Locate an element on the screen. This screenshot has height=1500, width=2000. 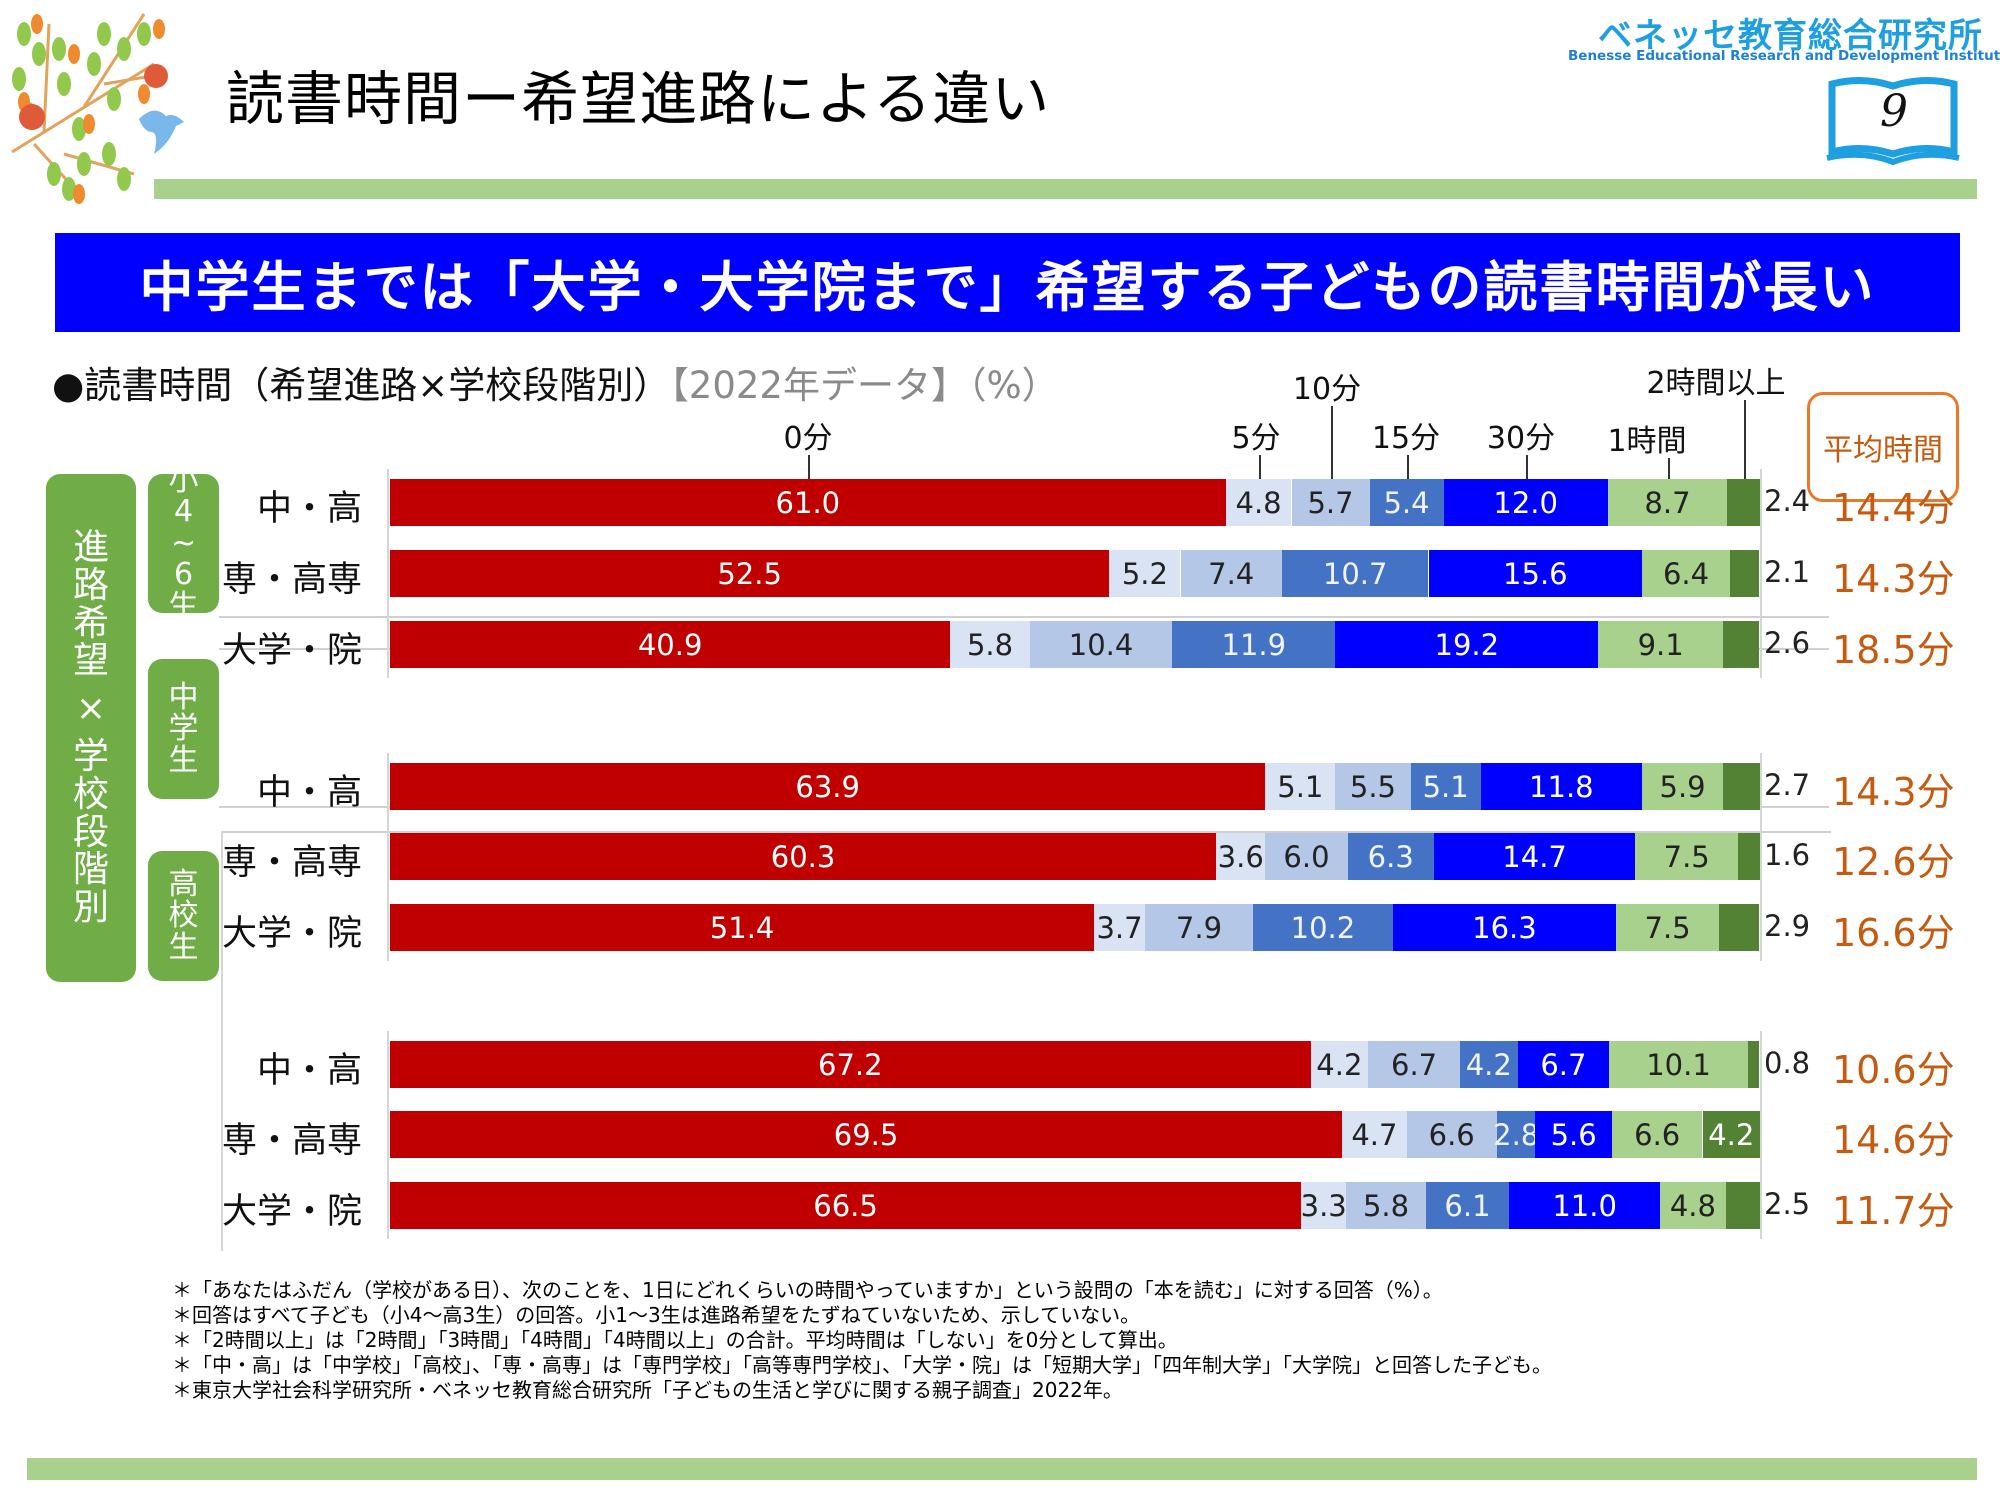
bar-segment: 67.2 is located at coordinates (850, 1064).